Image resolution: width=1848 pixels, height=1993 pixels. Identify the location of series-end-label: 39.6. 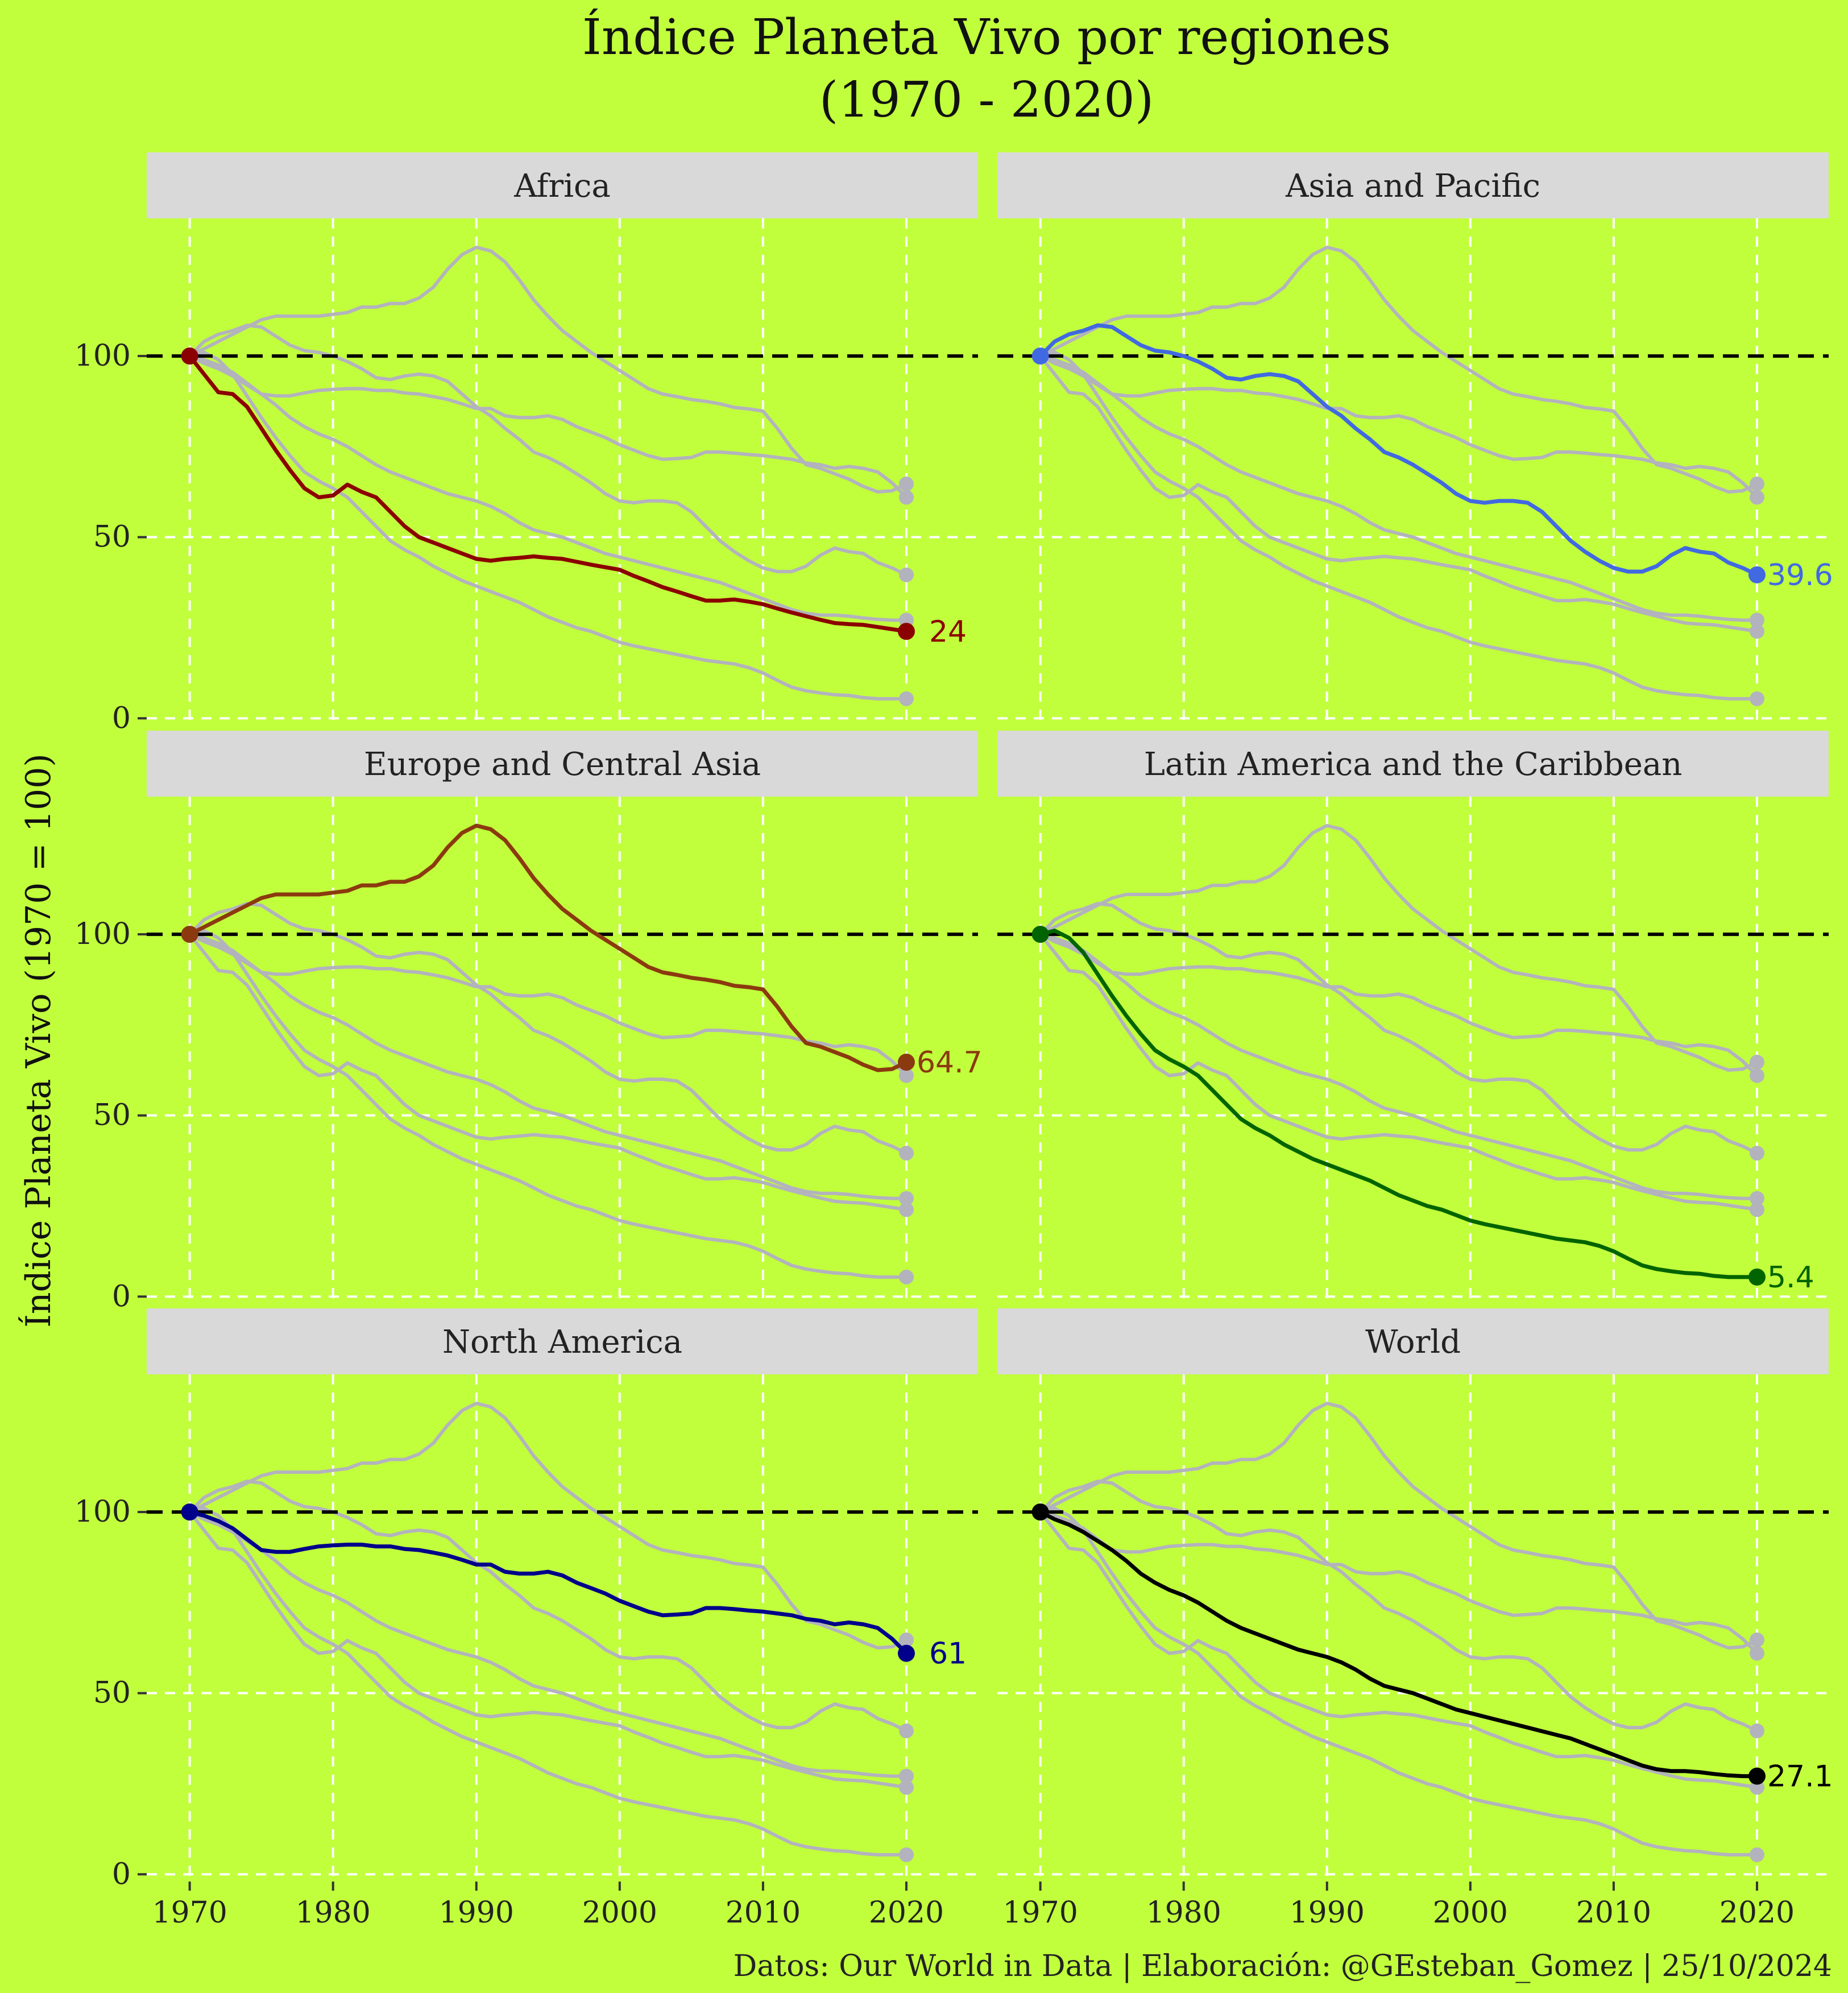
(1800, 575).